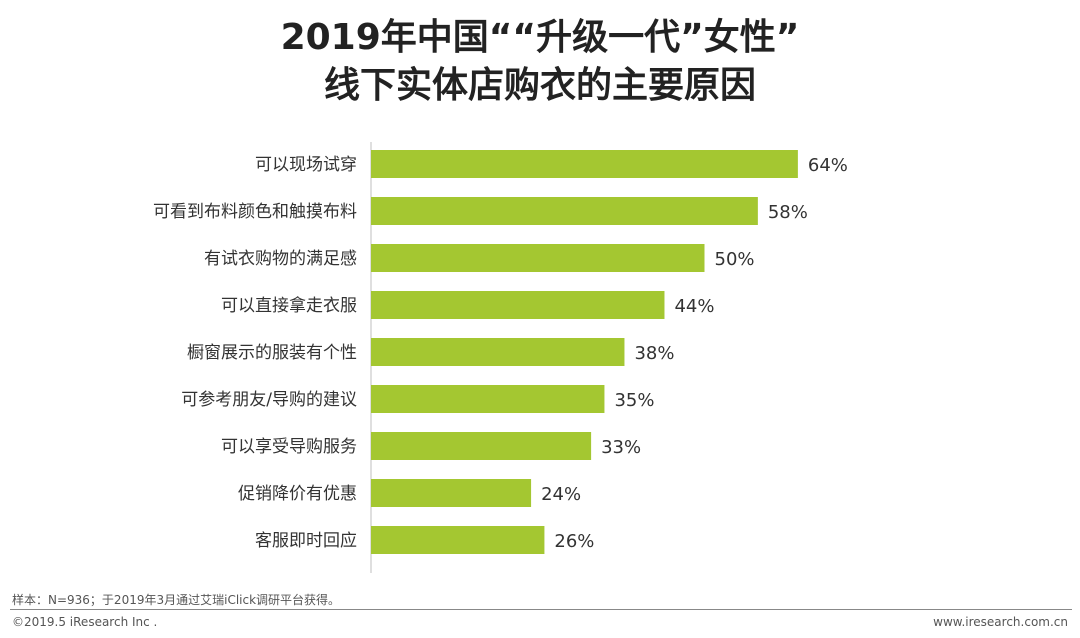 The height and width of the screenshot is (638, 1080). Describe the element at coordinates (654, 353) in the screenshot. I see `value-label: 38%` at that location.